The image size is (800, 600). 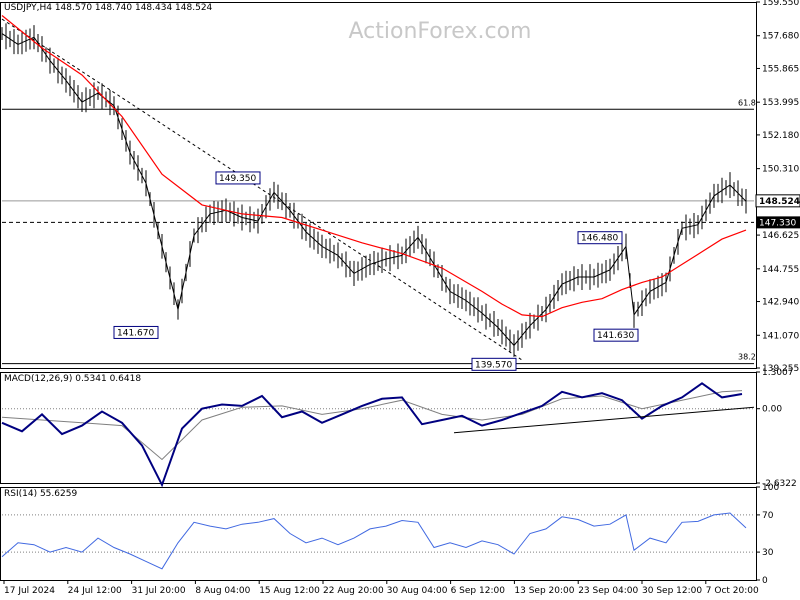 I want to click on annotation-label: 149.350, so click(x=237, y=179).